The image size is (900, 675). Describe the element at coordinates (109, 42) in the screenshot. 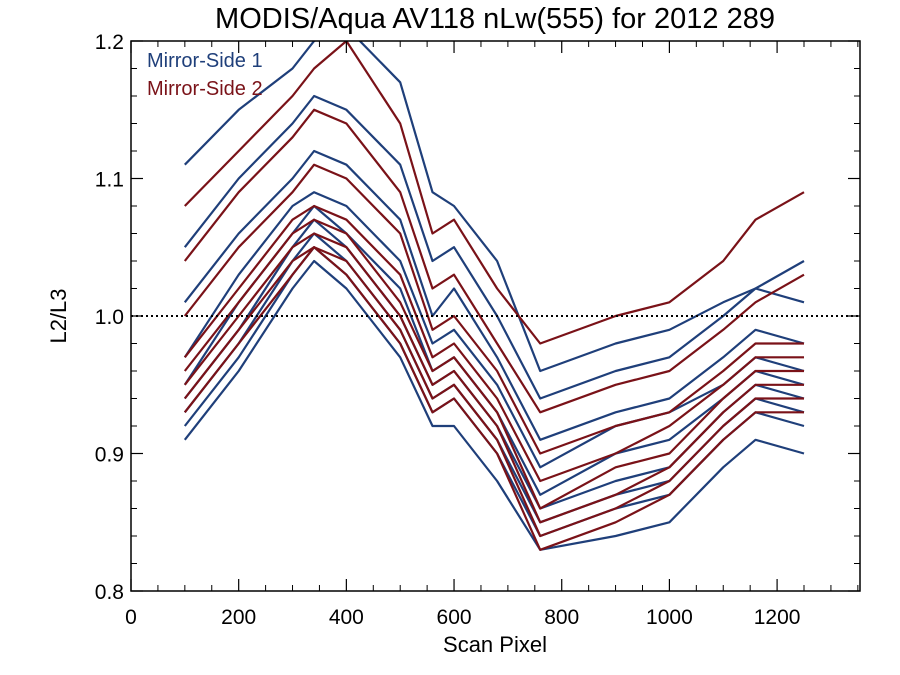

I see `y-tick-label: 1.2` at that location.